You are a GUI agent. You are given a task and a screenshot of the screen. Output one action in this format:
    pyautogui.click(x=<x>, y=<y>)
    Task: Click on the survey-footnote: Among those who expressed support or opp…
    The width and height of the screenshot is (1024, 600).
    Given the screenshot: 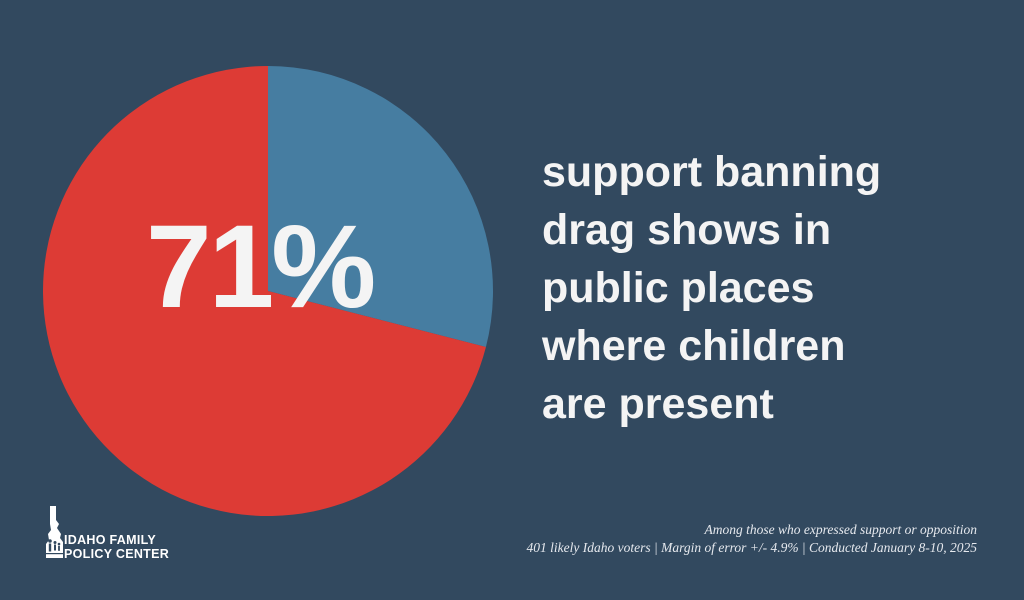 What is the action you would take?
    pyautogui.click(x=752, y=539)
    